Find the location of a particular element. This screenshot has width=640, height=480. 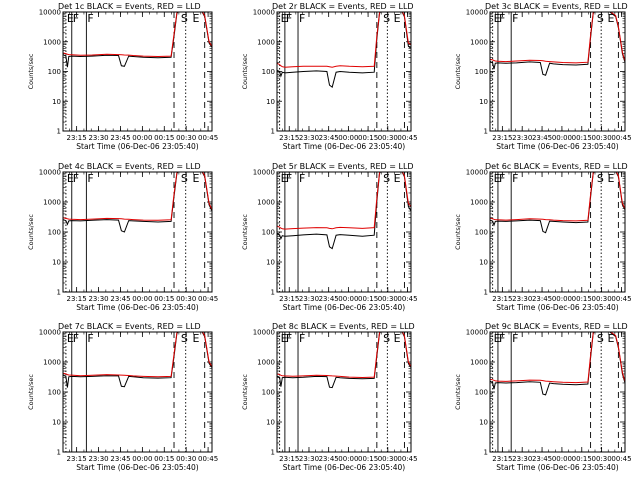

panel-title: Det 5r BLACK = Events, RED = LLD is located at coordinates (343, 166).